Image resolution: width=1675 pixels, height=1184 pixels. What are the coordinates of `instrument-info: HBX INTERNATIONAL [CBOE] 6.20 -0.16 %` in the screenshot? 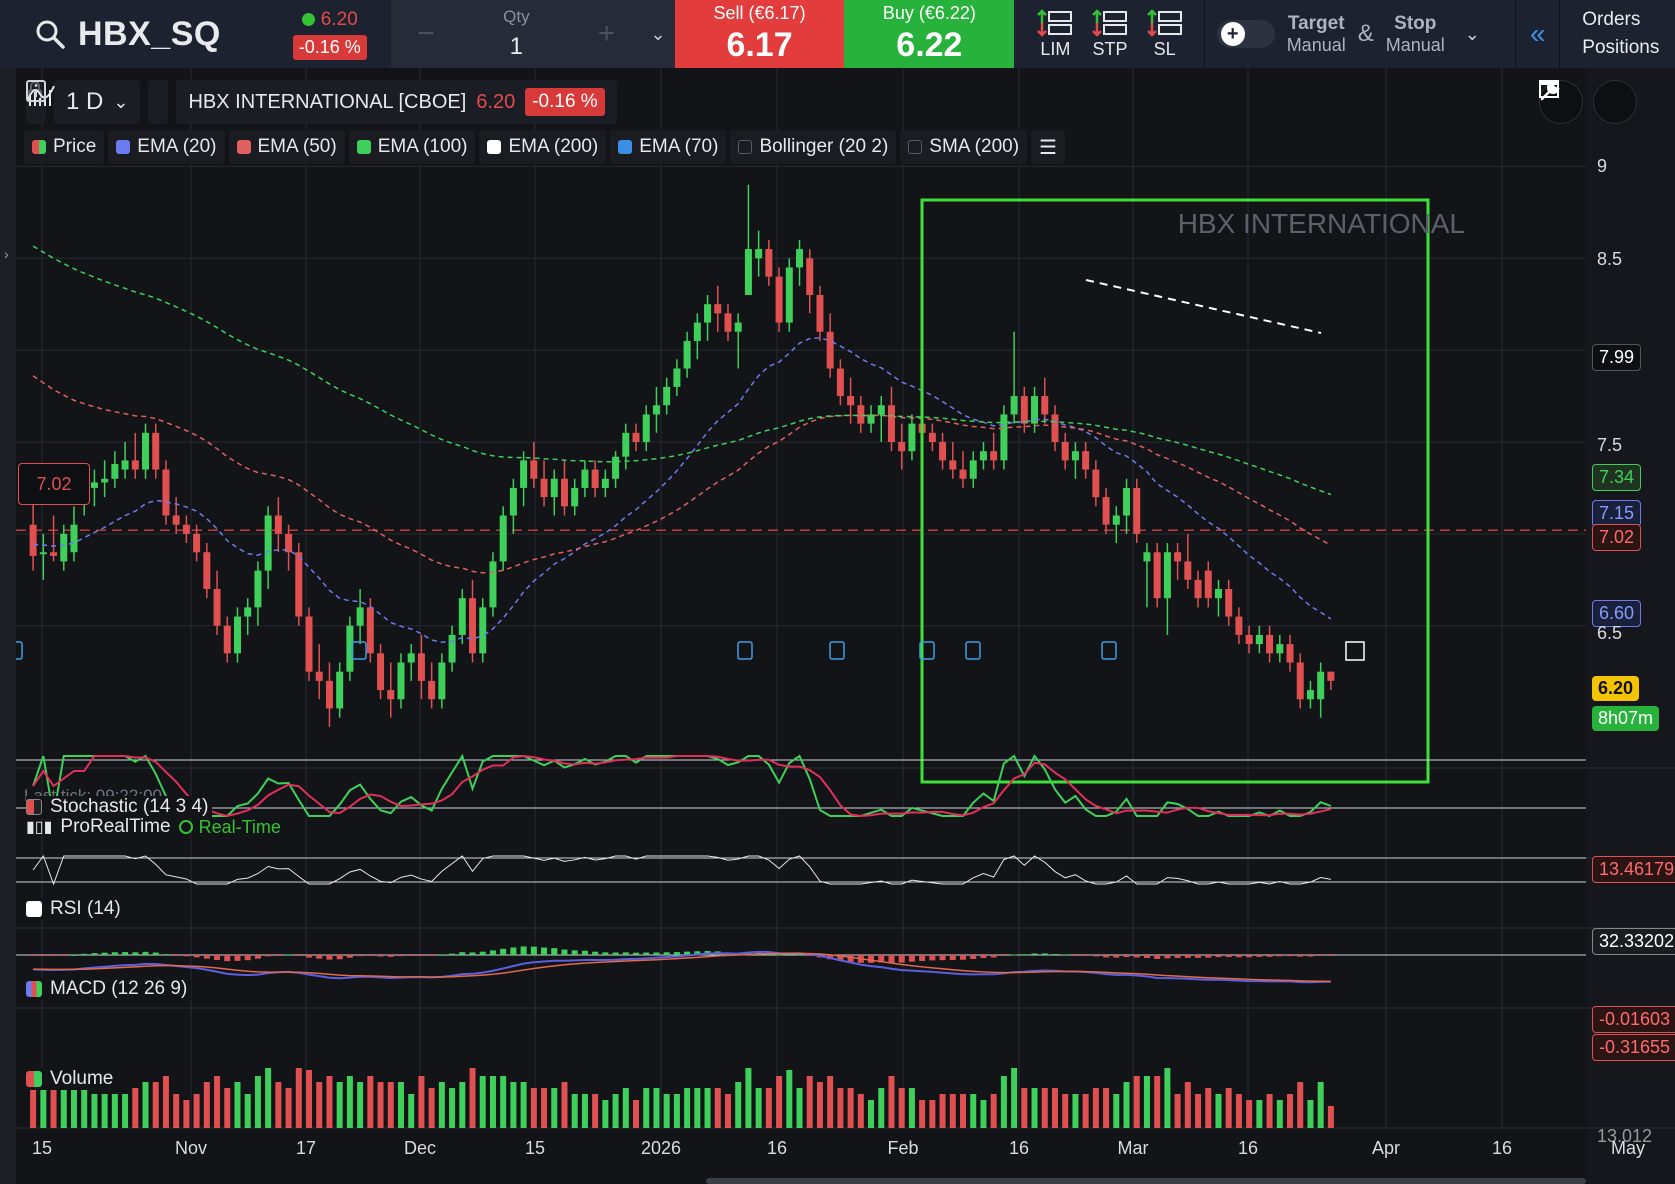 It's located at (321, 102).